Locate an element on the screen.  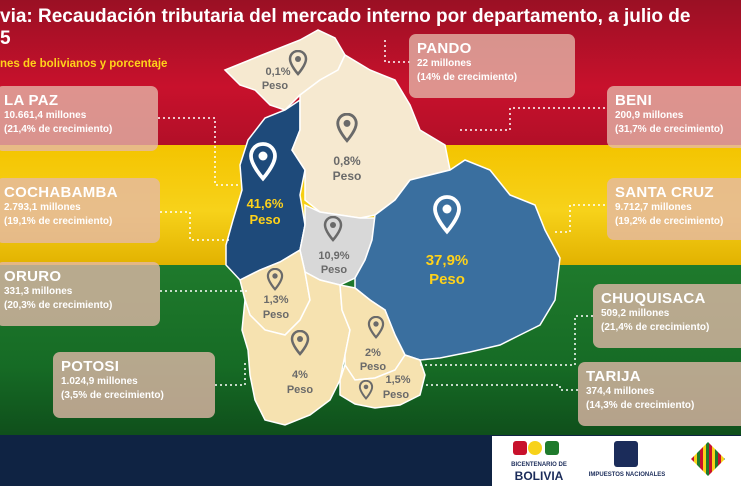
estado-logo is located at coordinates (713, 461).